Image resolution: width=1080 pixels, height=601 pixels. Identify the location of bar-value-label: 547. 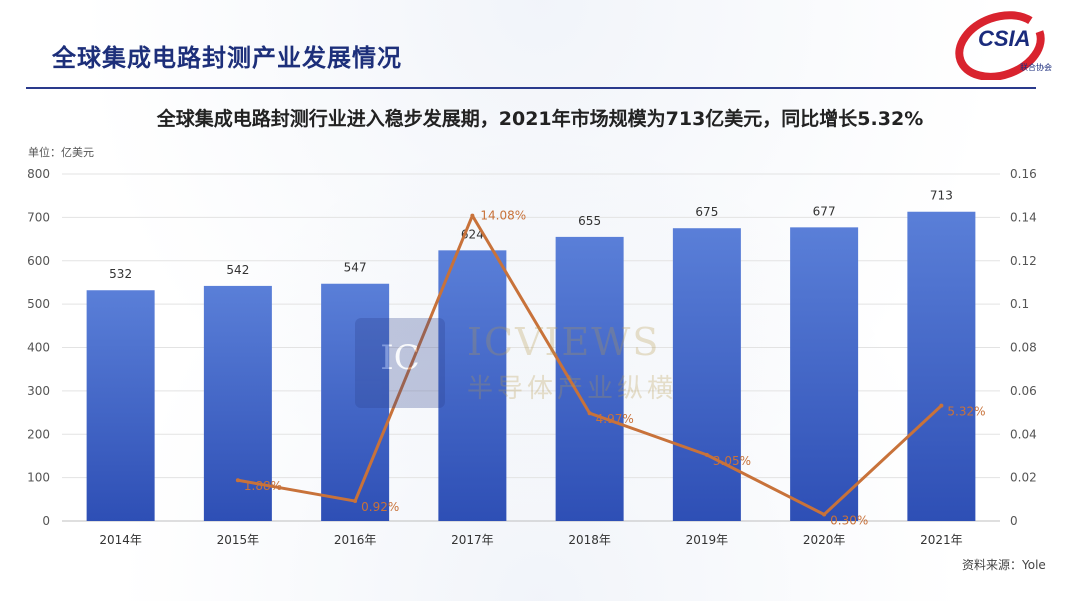
(355, 268).